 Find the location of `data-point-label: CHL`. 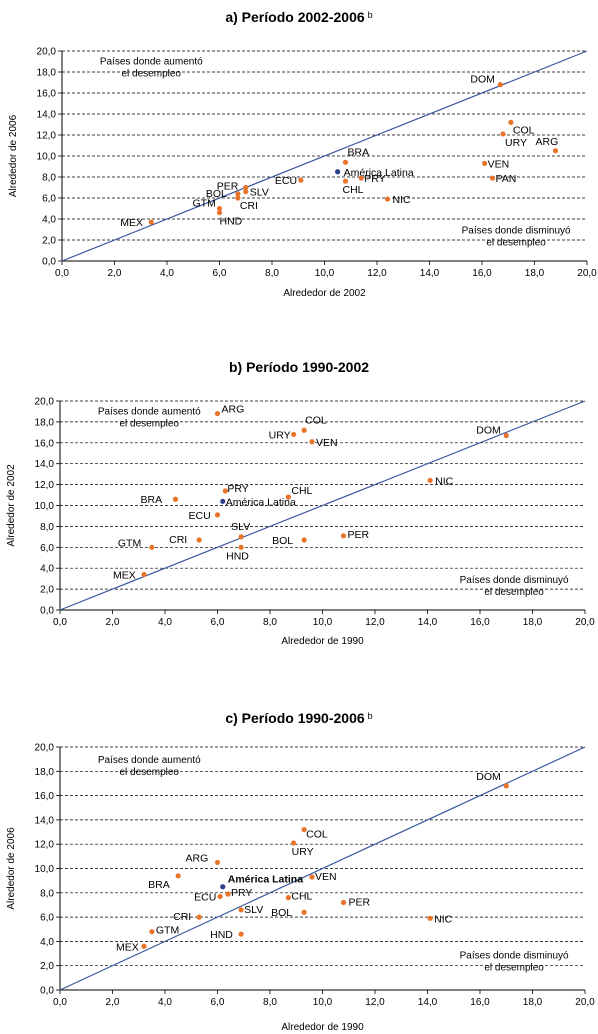

data-point-label: CHL is located at coordinates (301, 897).